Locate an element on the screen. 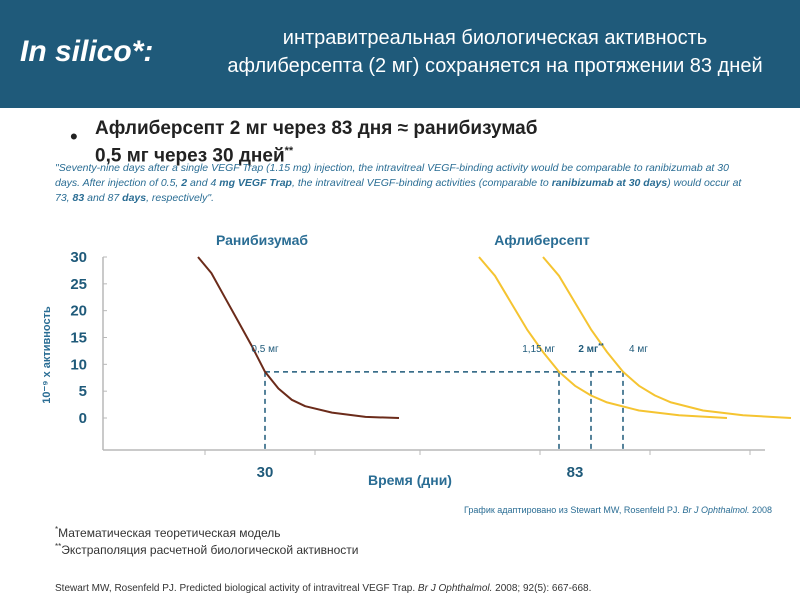  quote-part-6: , respectively". is located at coordinates (180, 198).